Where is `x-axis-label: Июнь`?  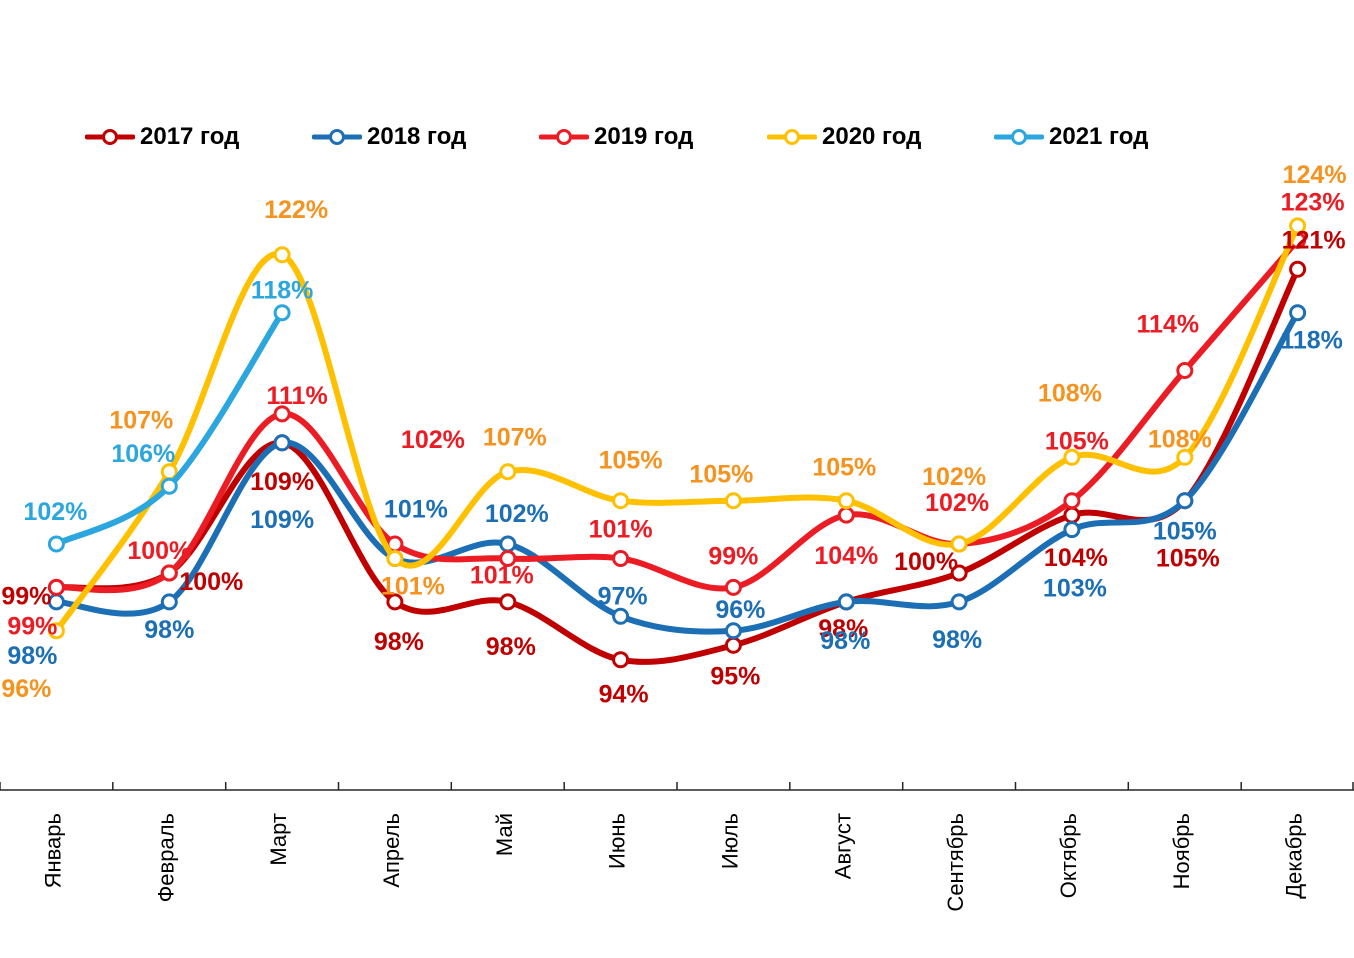 x-axis-label: Июнь is located at coordinates (617, 841).